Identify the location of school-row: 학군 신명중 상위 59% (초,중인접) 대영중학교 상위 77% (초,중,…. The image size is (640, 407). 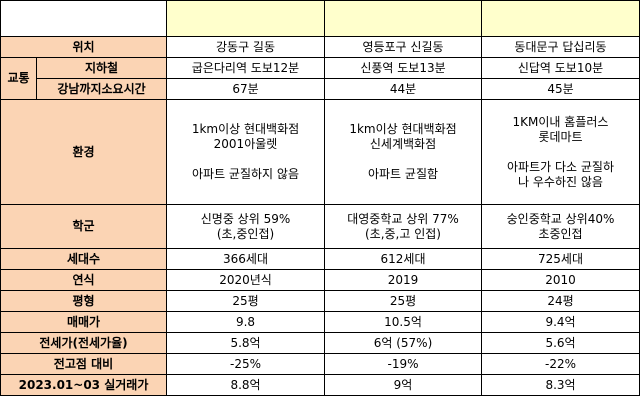
(320, 226).